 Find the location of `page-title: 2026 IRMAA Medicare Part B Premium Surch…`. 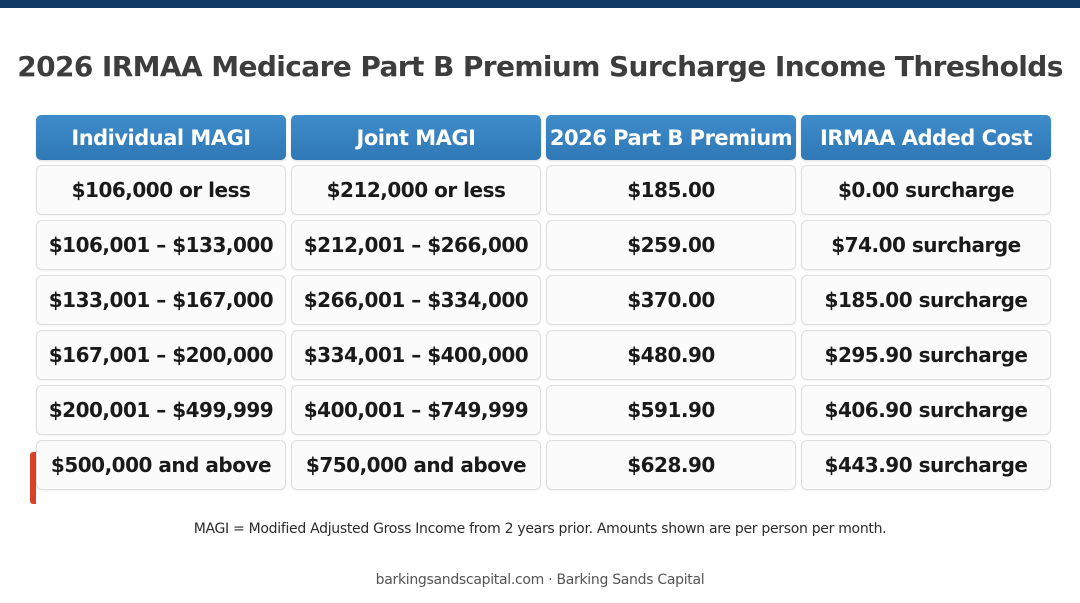

page-title: 2026 IRMAA Medicare Part B Premium Surch… is located at coordinates (540, 66).